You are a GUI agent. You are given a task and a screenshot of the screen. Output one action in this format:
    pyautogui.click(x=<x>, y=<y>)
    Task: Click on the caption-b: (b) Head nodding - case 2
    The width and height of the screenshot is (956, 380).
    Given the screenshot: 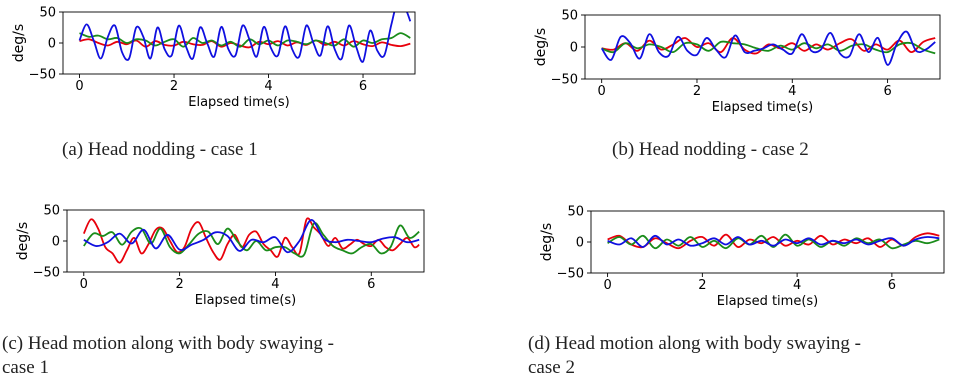 What is the action you would take?
    pyautogui.click(x=710, y=149)
    